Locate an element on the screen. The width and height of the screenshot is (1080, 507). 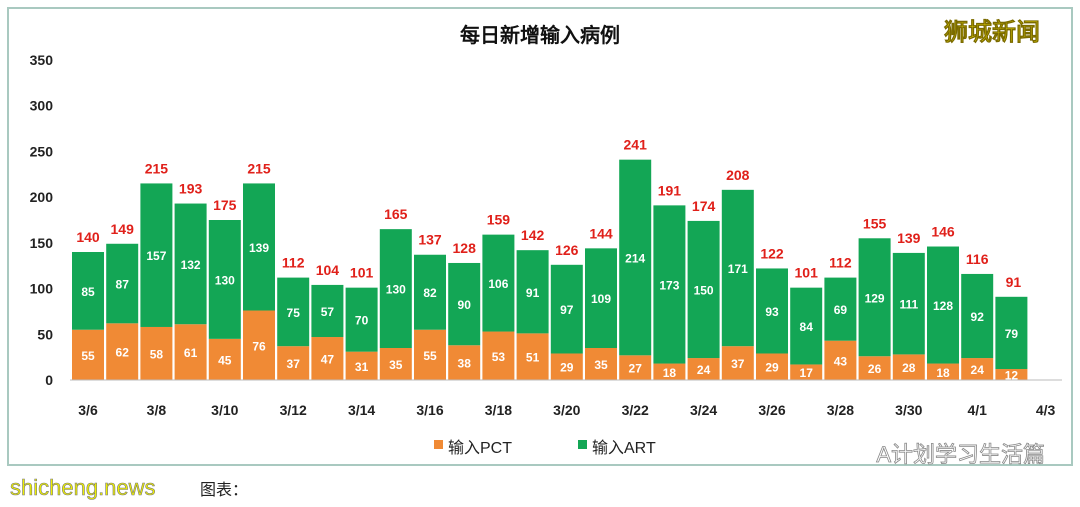
bar-value-label: 70 is located at coordinates (362, 321).